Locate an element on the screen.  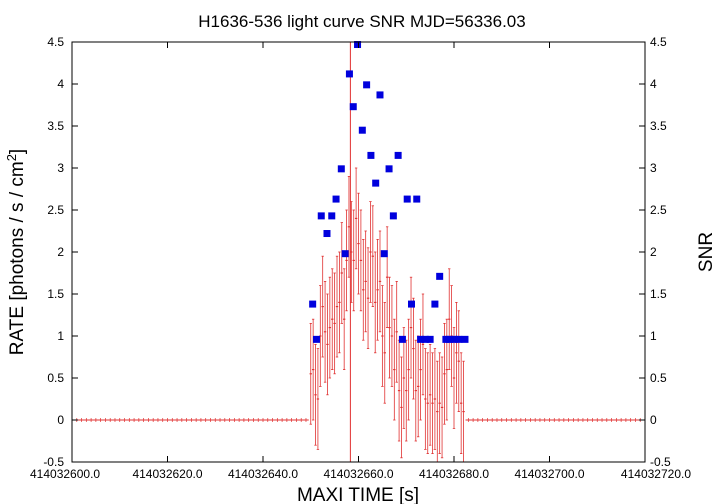
y2-tick-label: 2.5 is located at coordinates (658, 210).